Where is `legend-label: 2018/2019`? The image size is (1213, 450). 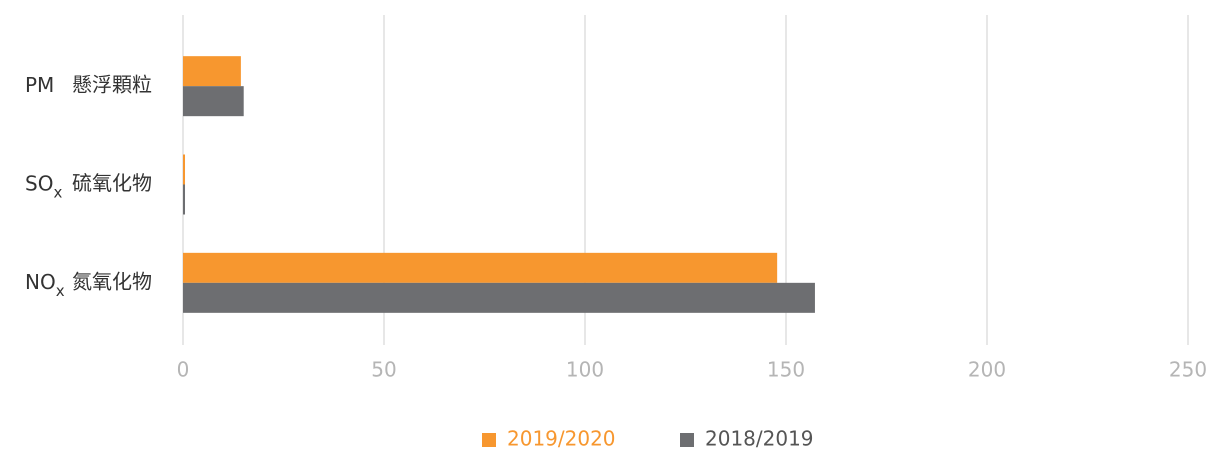
legend-label: 2018/2019 is located at coordinates (759, 438).